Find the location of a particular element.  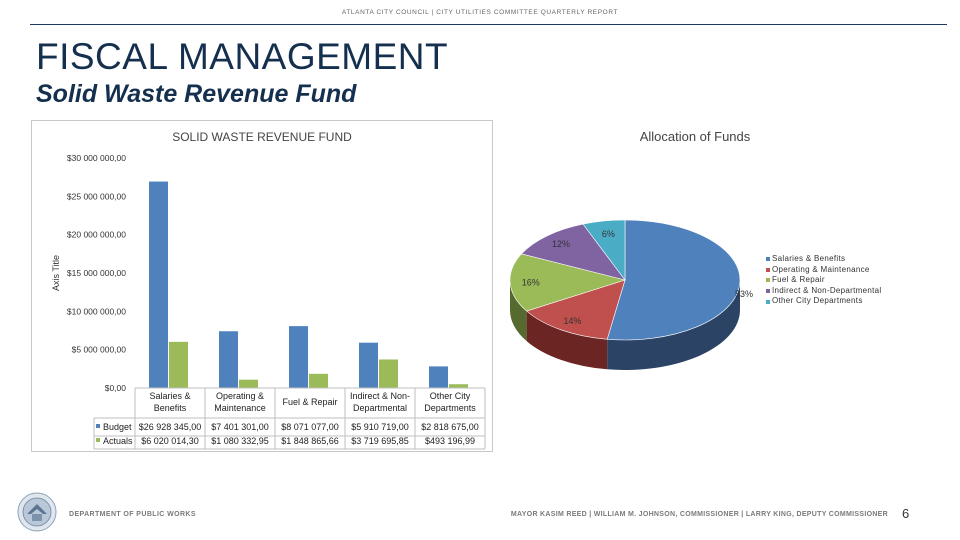

bar-chart-title: SOLID WASTE REVENUE FUND is located at coordinates (262, 137).